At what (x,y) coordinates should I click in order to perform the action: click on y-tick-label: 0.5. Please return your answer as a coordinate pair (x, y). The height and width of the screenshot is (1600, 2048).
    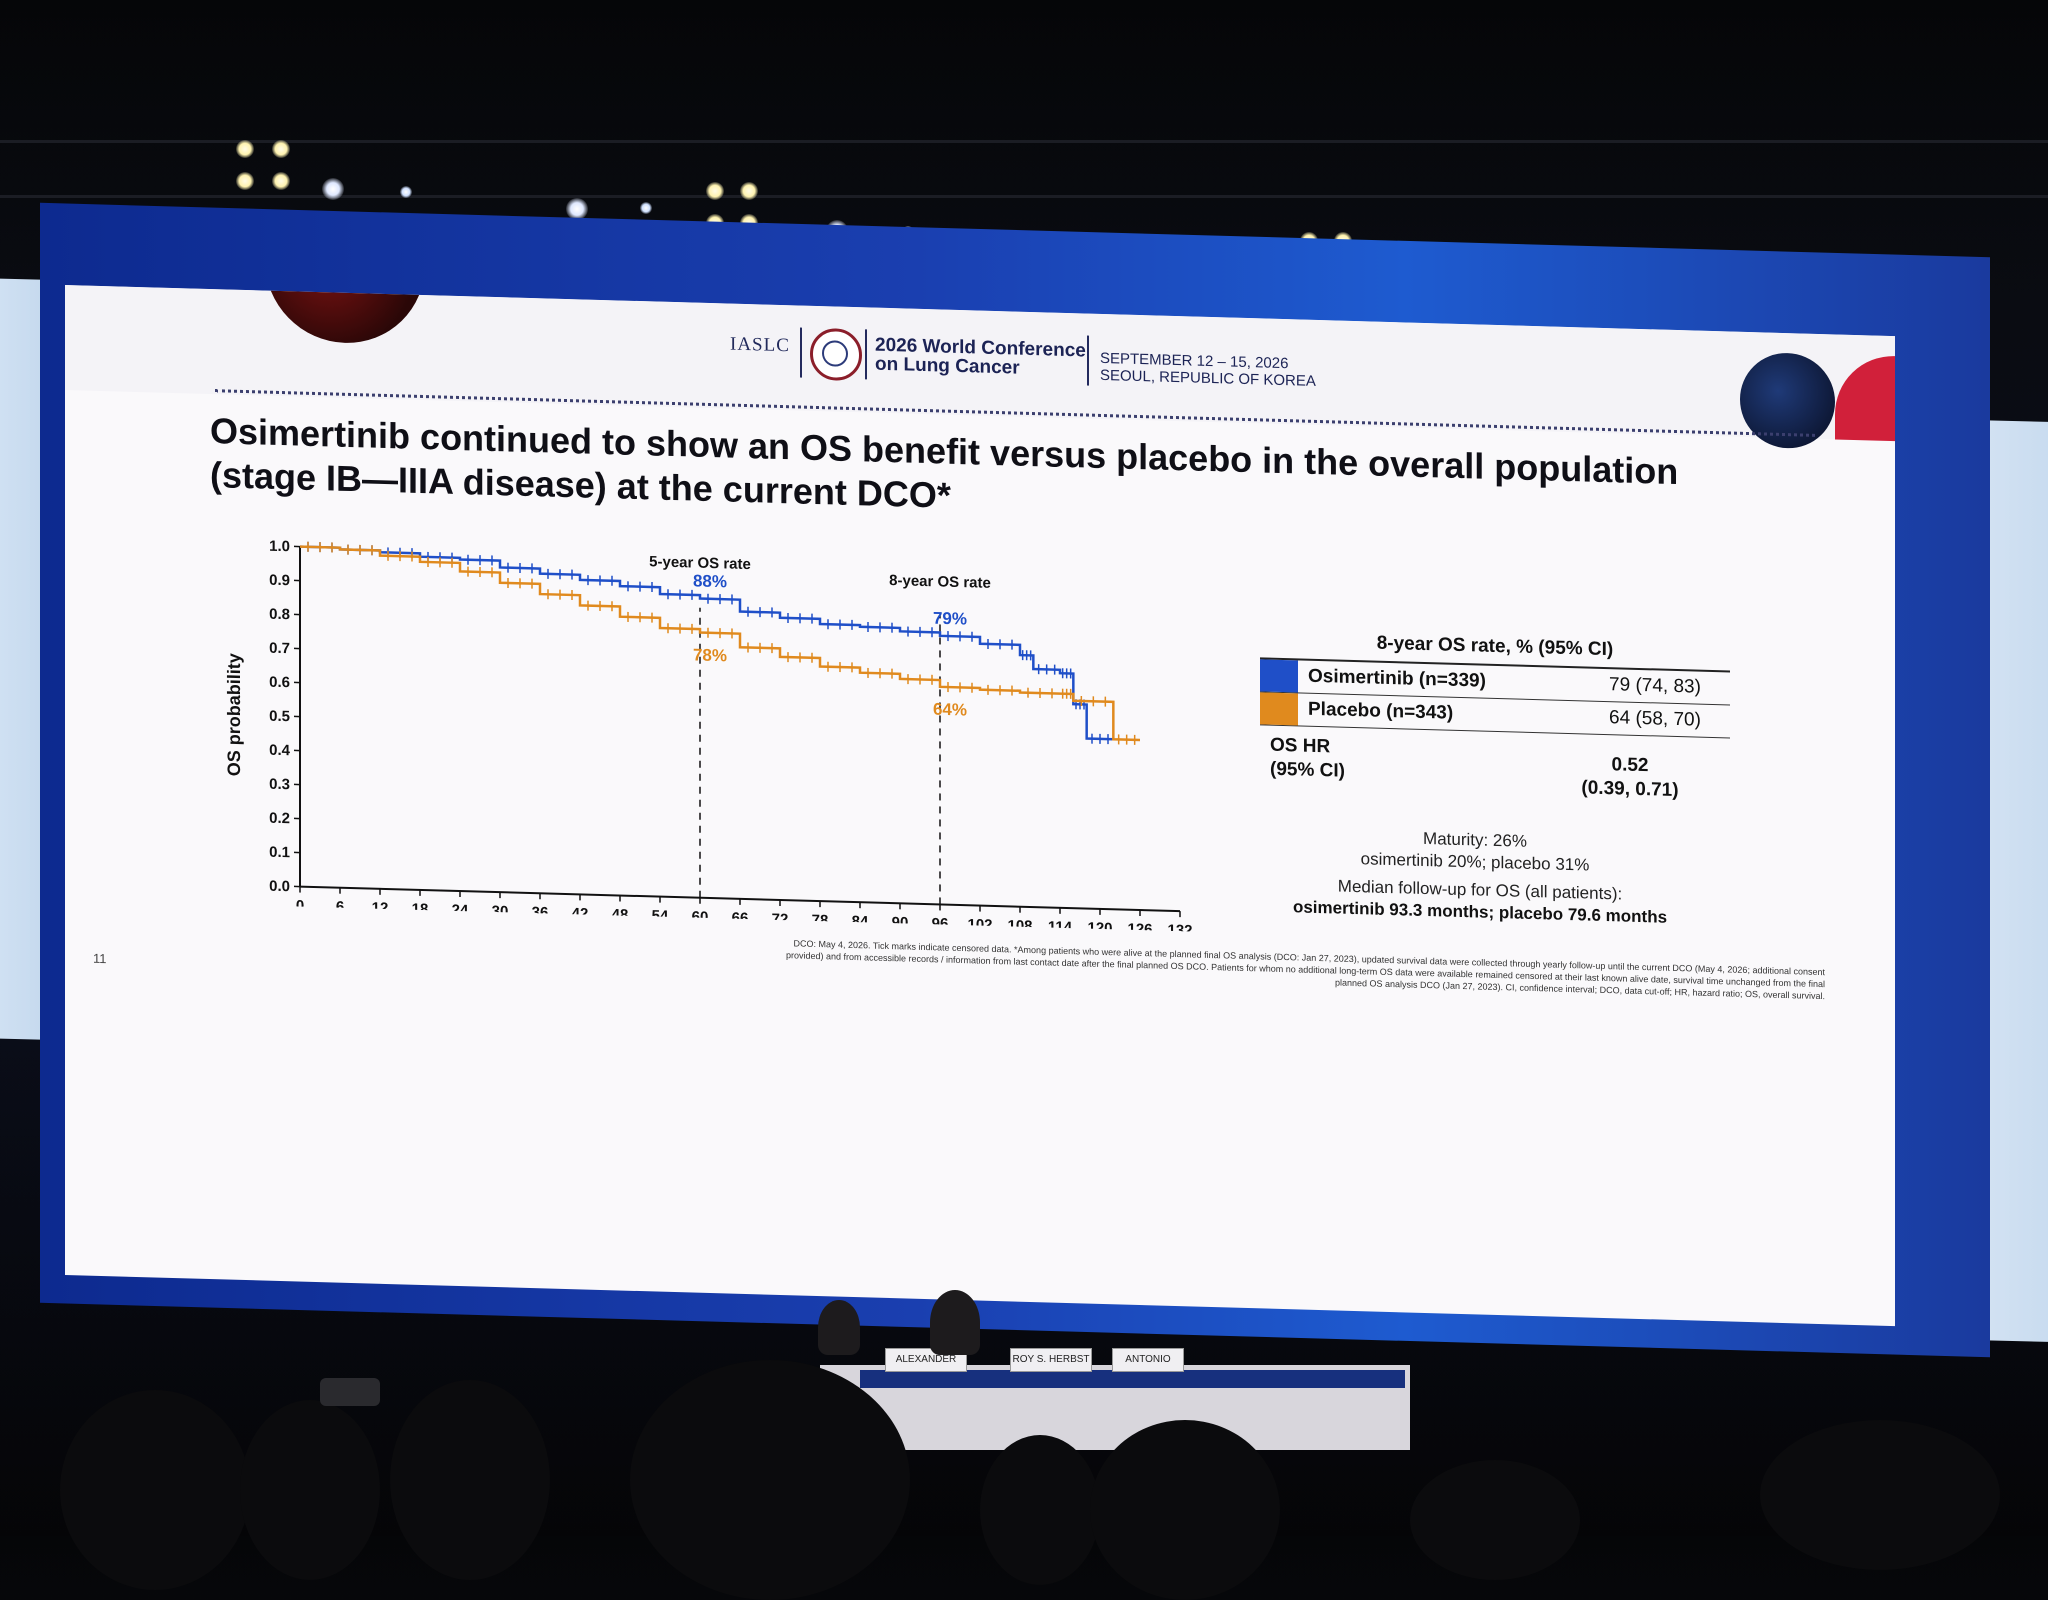
    Looking at the image, I should click on (279, 717).